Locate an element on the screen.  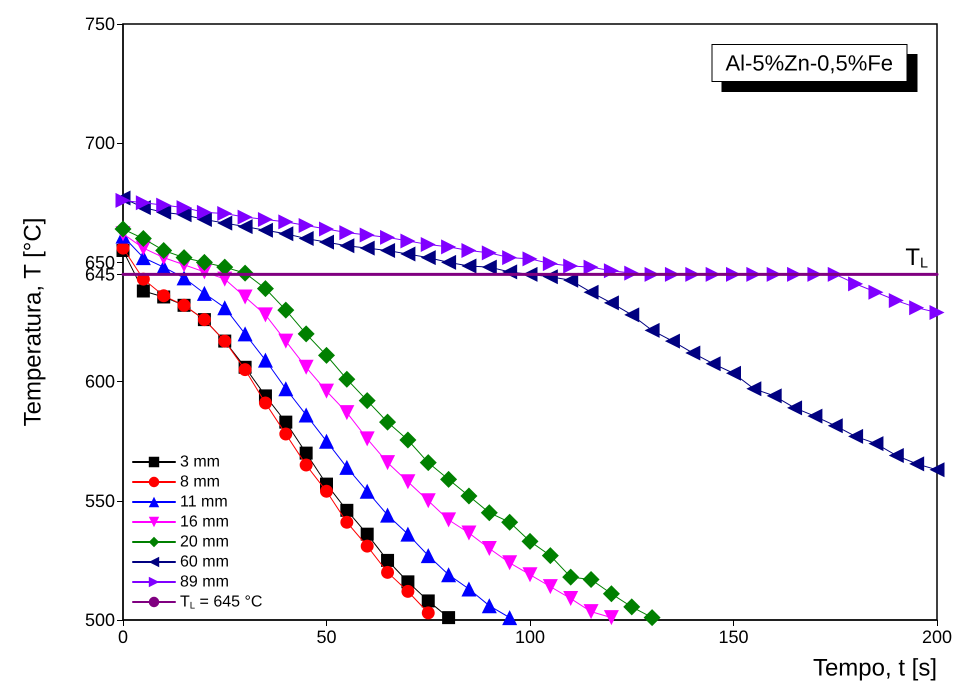
legend-label: 89 mm is located at coordinates (204, 582).